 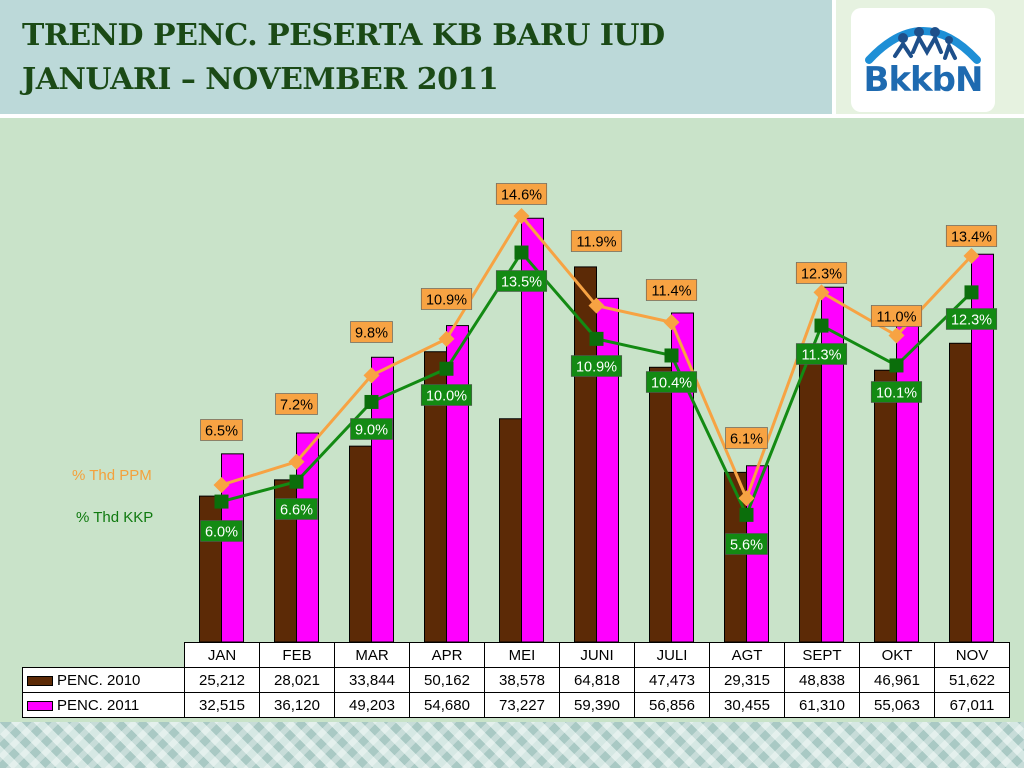 I want to click on header-divider, so click(x=512, y=116).